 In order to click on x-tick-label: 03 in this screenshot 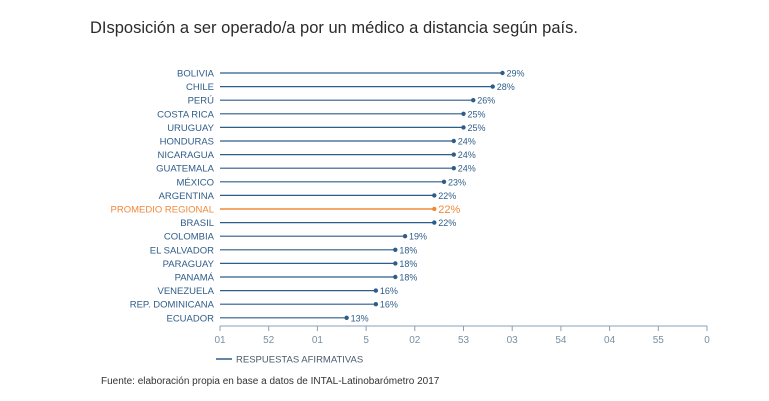, I will do `click(513, 340)`.